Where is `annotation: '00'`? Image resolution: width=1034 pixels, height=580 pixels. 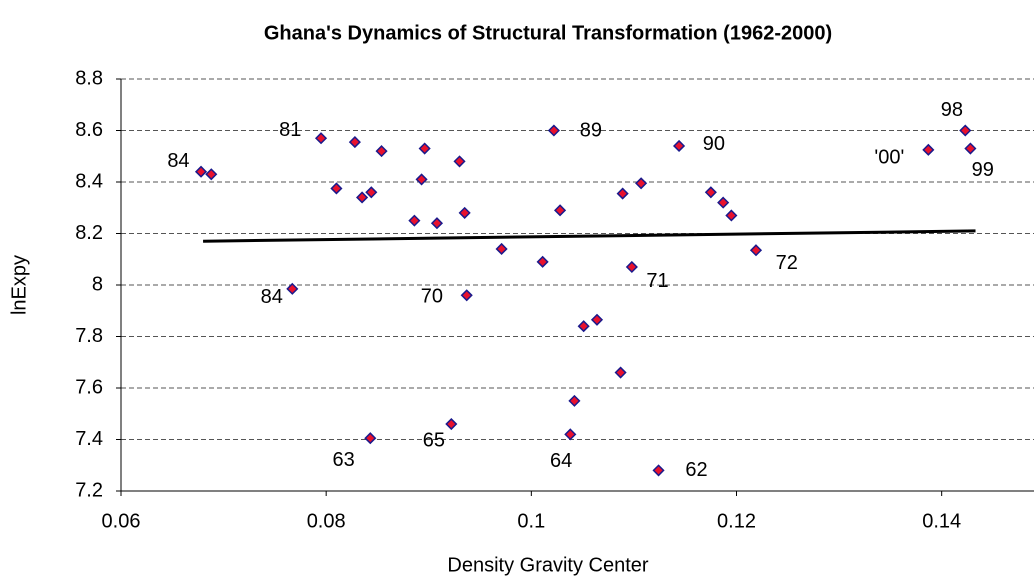 annotation: '00' is located at coordinates (889, 157).